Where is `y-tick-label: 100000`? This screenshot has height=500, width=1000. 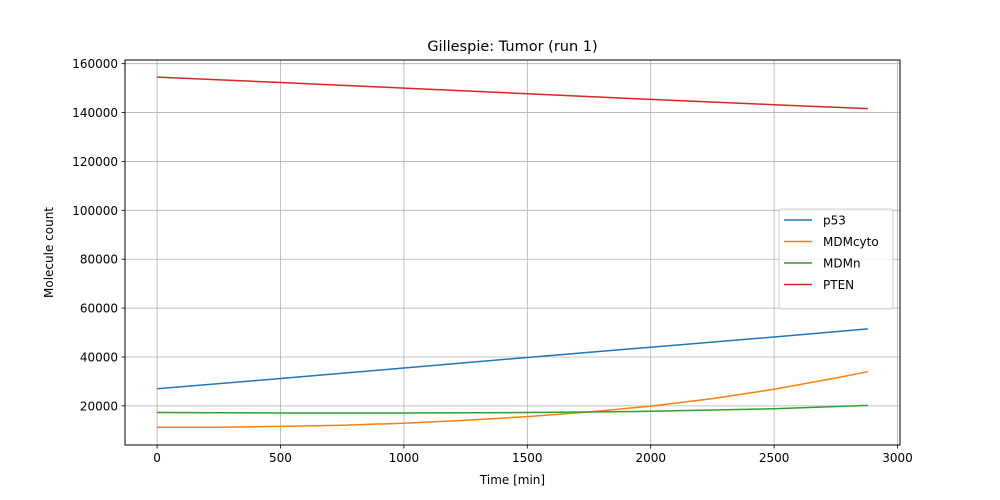 y-tick-label: 100000 is located at coordinates (95, 211).